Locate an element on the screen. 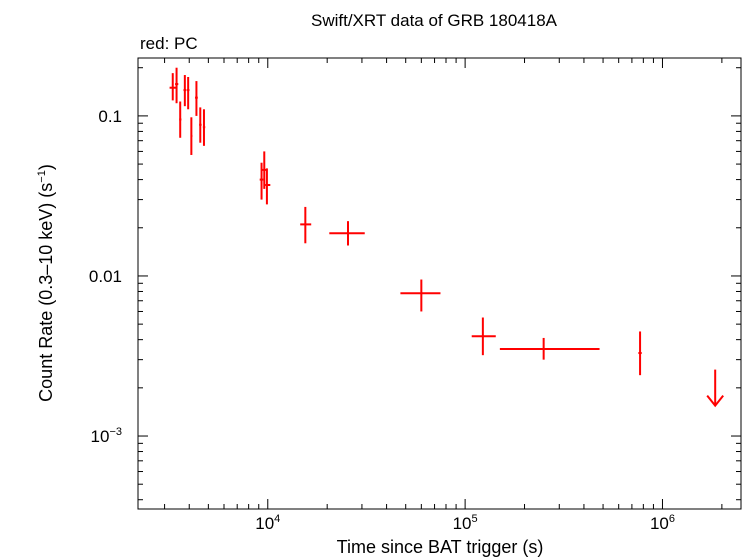  x-tick-label: 10⁴ is located at coordinates (267, 523).